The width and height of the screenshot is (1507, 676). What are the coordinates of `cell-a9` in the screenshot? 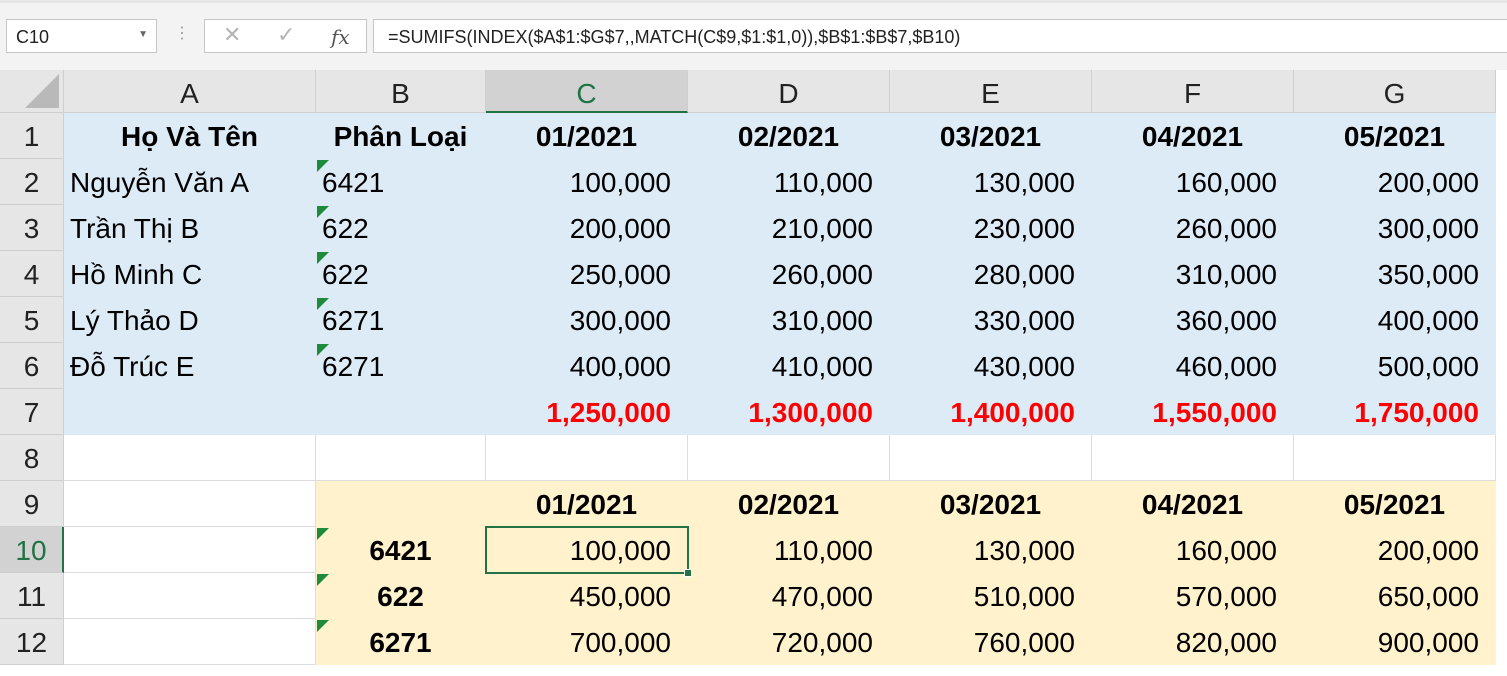 It's located at (190, 504).